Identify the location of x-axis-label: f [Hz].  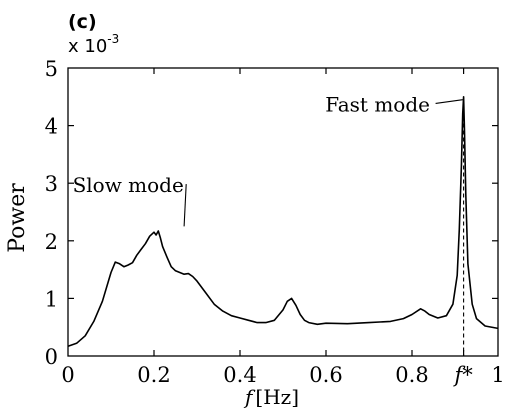
(271, 397).